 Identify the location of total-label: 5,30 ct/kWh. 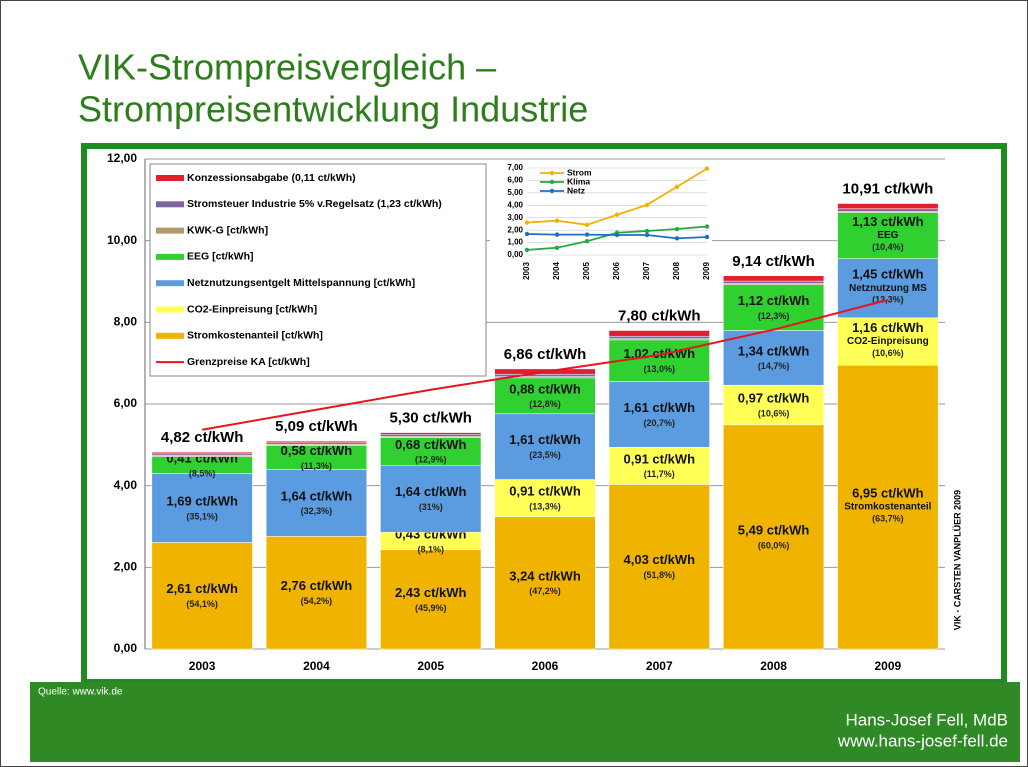
(430, 418).